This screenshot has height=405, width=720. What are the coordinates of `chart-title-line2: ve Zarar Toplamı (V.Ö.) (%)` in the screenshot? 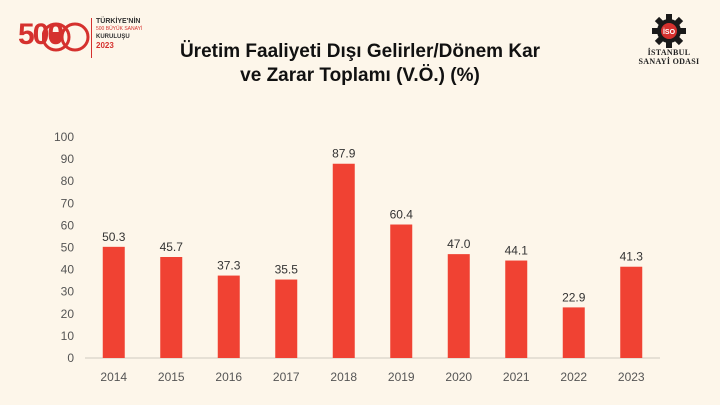 It's located at (360, 75).